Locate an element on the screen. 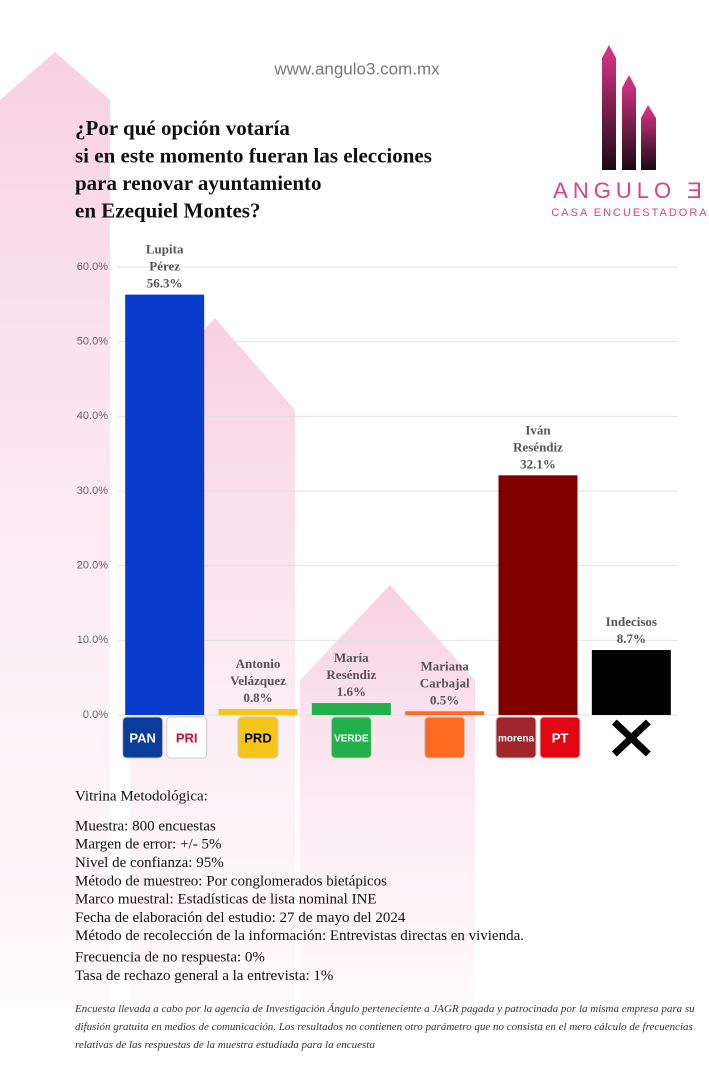 This screenshot has width=709, height=1080. value-label: 0.8% is located at coordinates (257, 697).